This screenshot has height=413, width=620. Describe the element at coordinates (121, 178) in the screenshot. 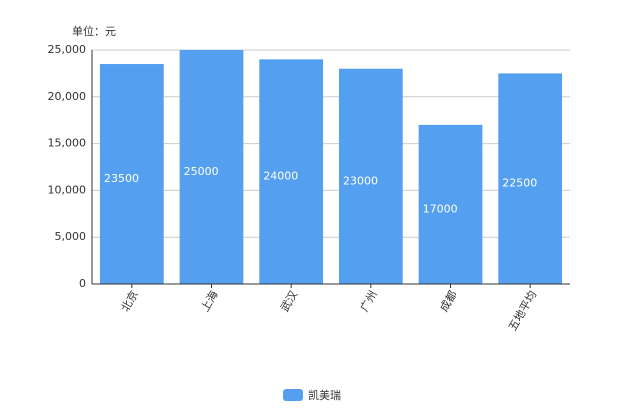

I see `data-label: 23500` at that location.